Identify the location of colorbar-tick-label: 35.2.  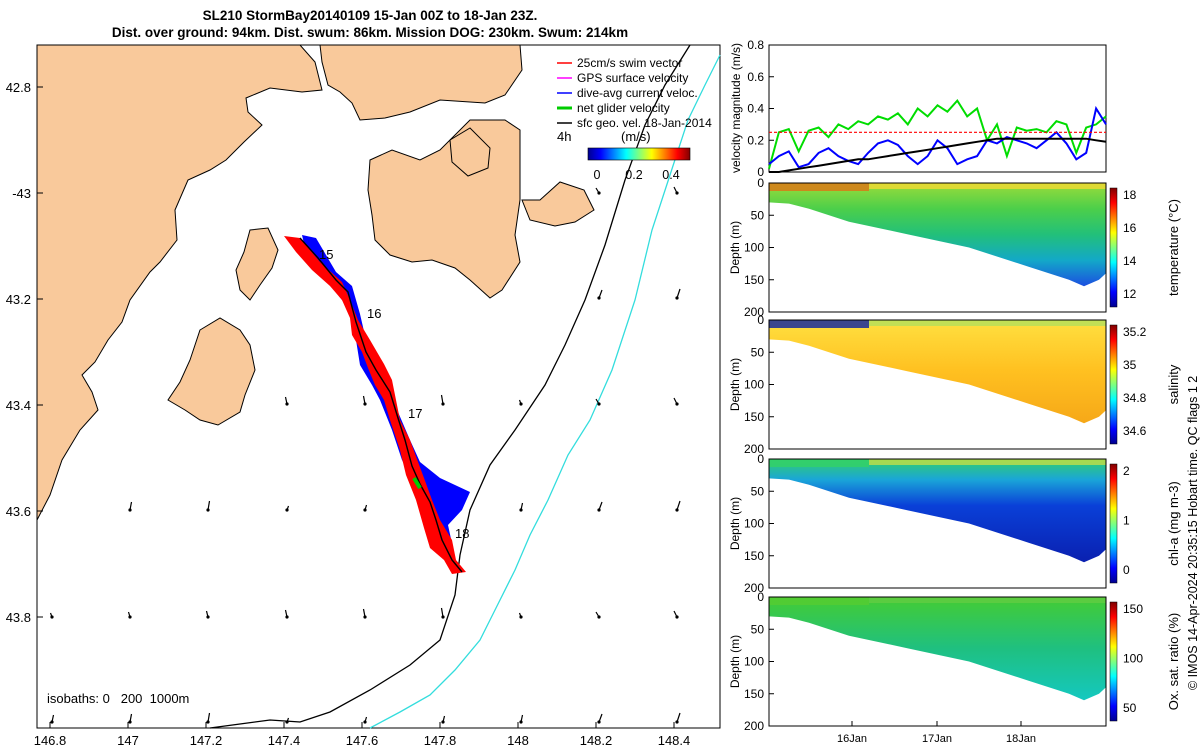
(1135, 332).